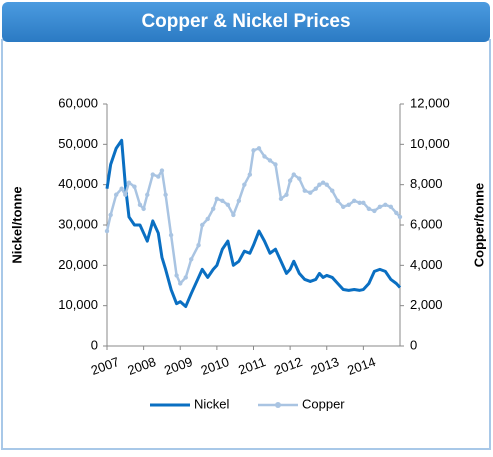 This screenshot has width=493, height=457. Describe the element at coordinates (78, 264) in the screenshot. I see `y-tick-label: 20,000` at that location.